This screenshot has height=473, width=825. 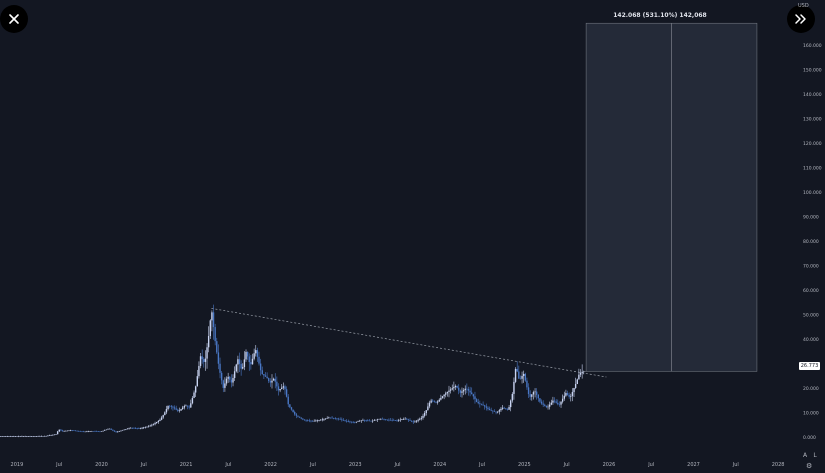 What do you see at coordinates (270, 465) in the screenshot?
I see `x-tick-label: 2022` at bounding box center [270, 465].